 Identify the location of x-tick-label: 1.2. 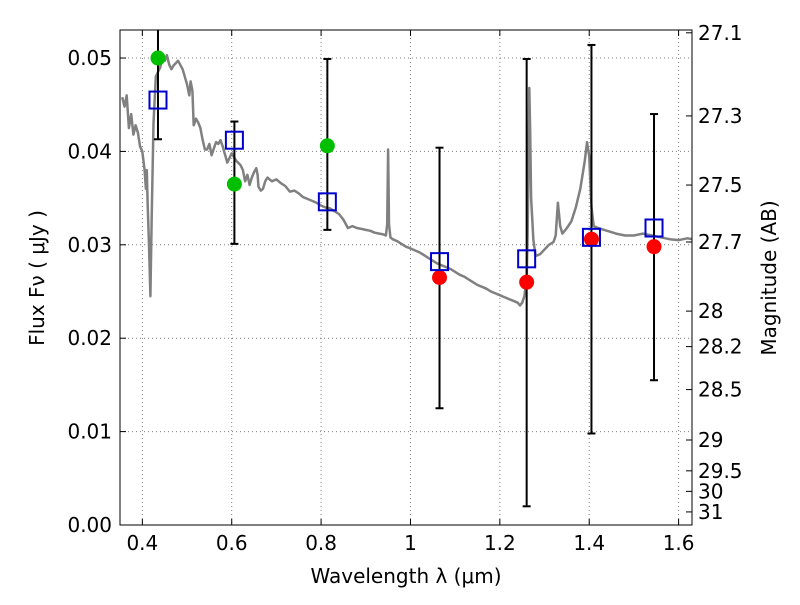
(500, 543).